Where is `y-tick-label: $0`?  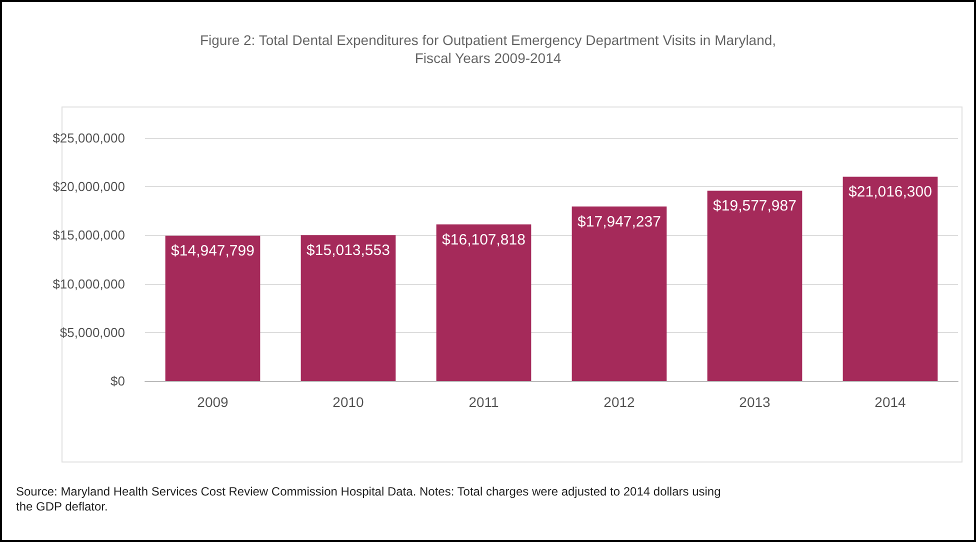
y-tick-label: $0 is located at coordinates (117, 381).